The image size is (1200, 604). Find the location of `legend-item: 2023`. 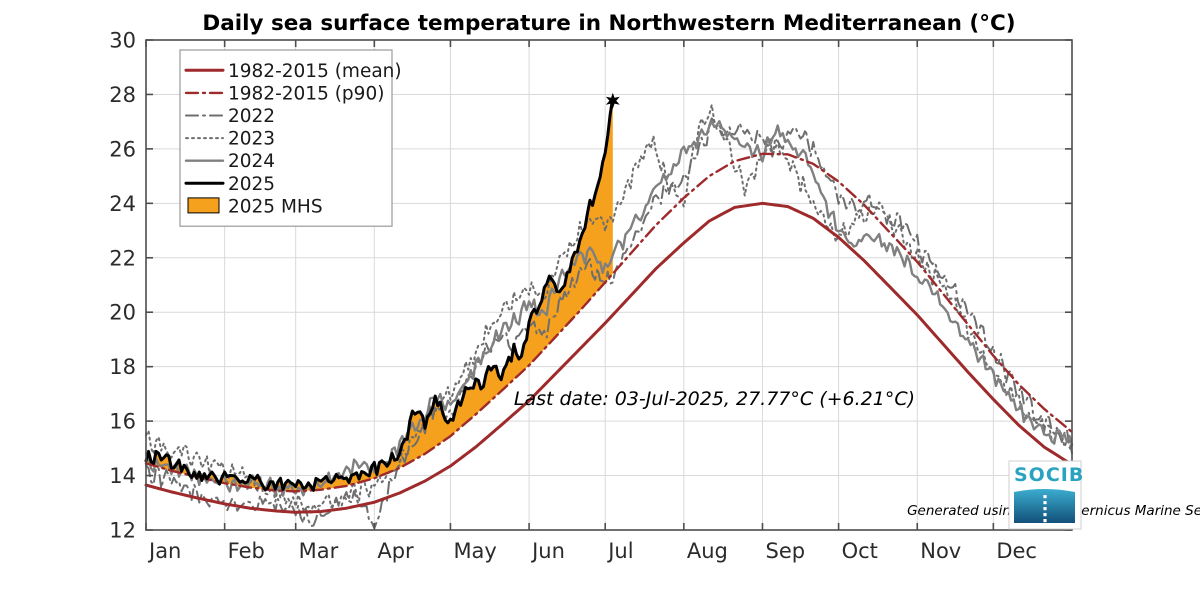

legend-item: 2023 is located at coordinates (230, 139).